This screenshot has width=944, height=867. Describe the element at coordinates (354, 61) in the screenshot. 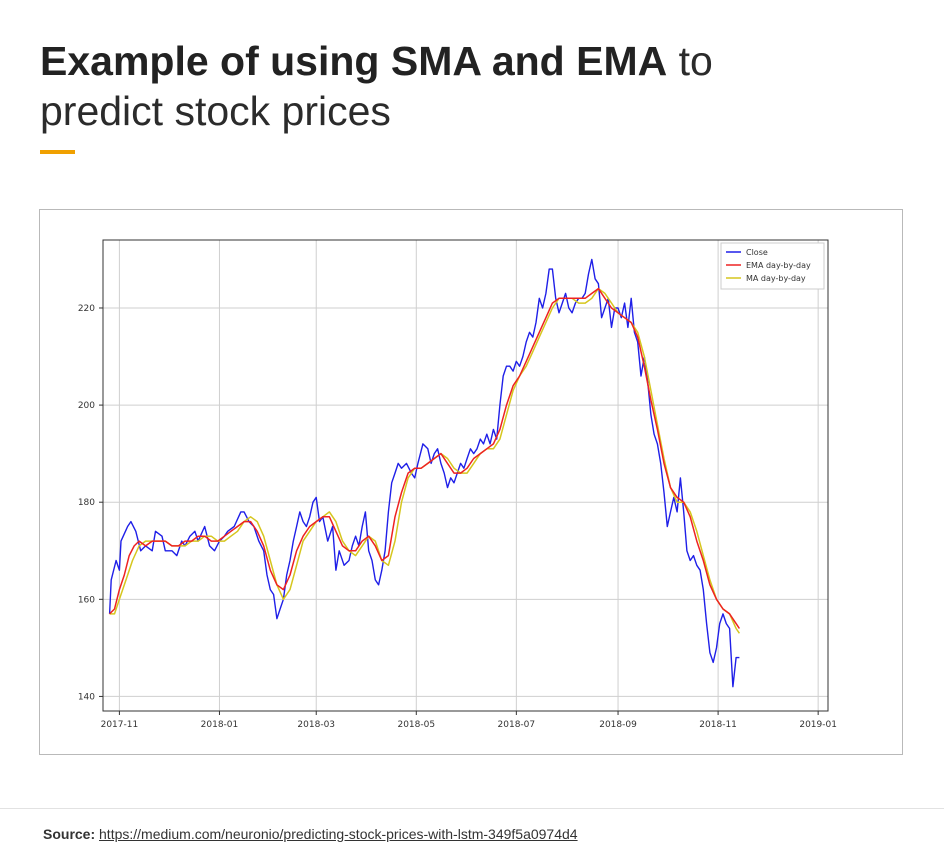

I see `title-bold: Example of using SMA and EMA` at that location.